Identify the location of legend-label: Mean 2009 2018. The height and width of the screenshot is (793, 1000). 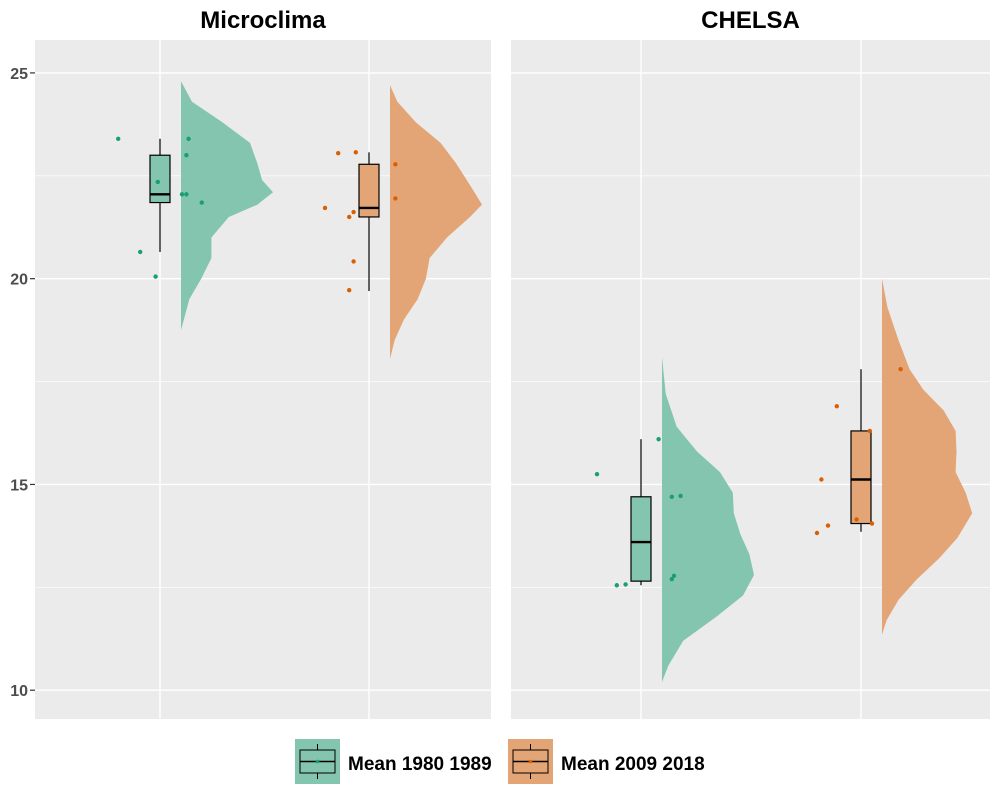
(633, 764).